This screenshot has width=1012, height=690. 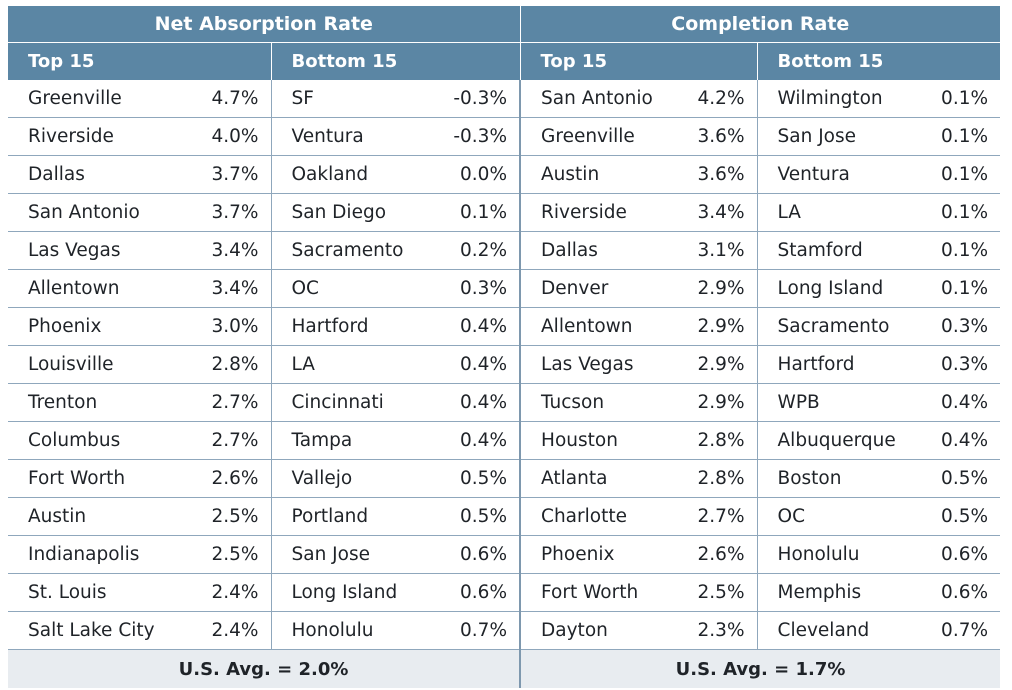 What do you see at coordinates (230, 99) in the screenshot?
I see `na-top-value: 4.7%` at bounding box center [230, 99].